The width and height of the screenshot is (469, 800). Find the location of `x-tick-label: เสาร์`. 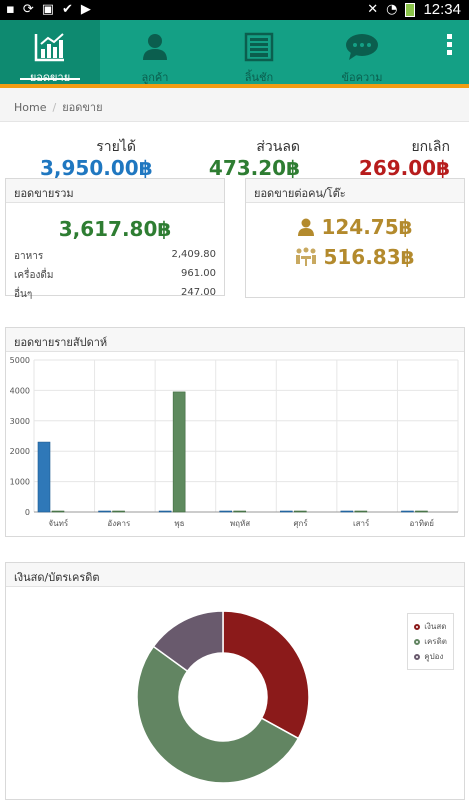

x-tick-label: เสาร์ is located at coordinates (361, 523).